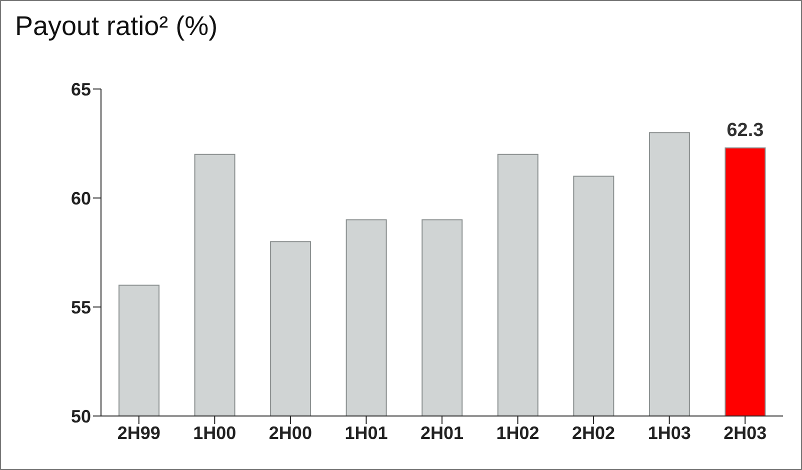 The image size is (802, 470). I want to click on x-tick-label: 1H03, so click(669, 432).